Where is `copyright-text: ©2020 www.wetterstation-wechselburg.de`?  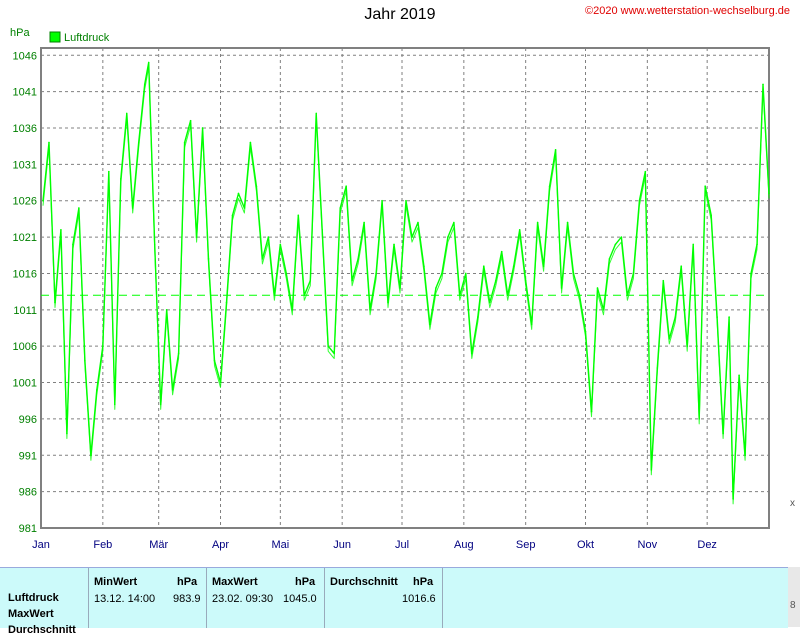 copyright-text: ©2020 www.wetterstation-wechselburg.de is located at coordinates (687, 11).